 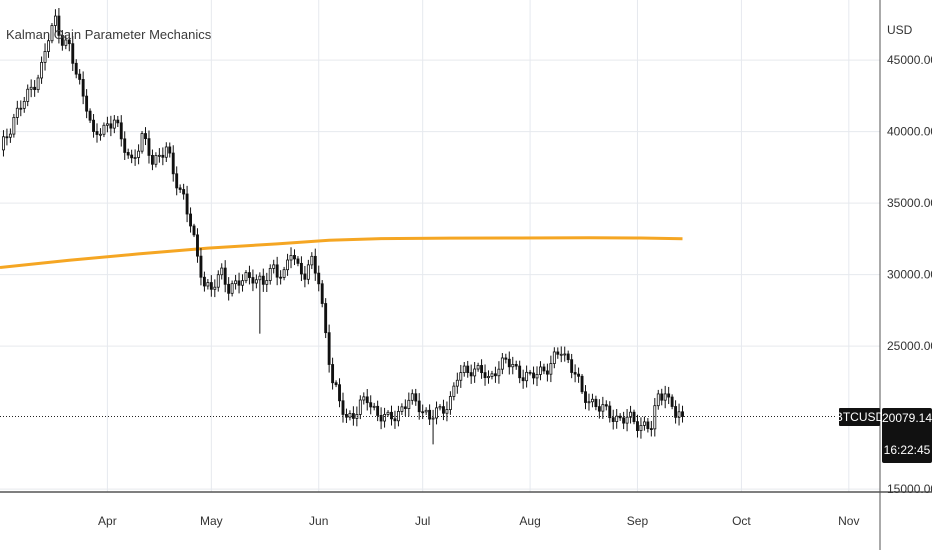 What do you see at coordinates (107, 521) in the screenshot?
I see `x-tick-label: Apr` at bounding box center [107, 521].